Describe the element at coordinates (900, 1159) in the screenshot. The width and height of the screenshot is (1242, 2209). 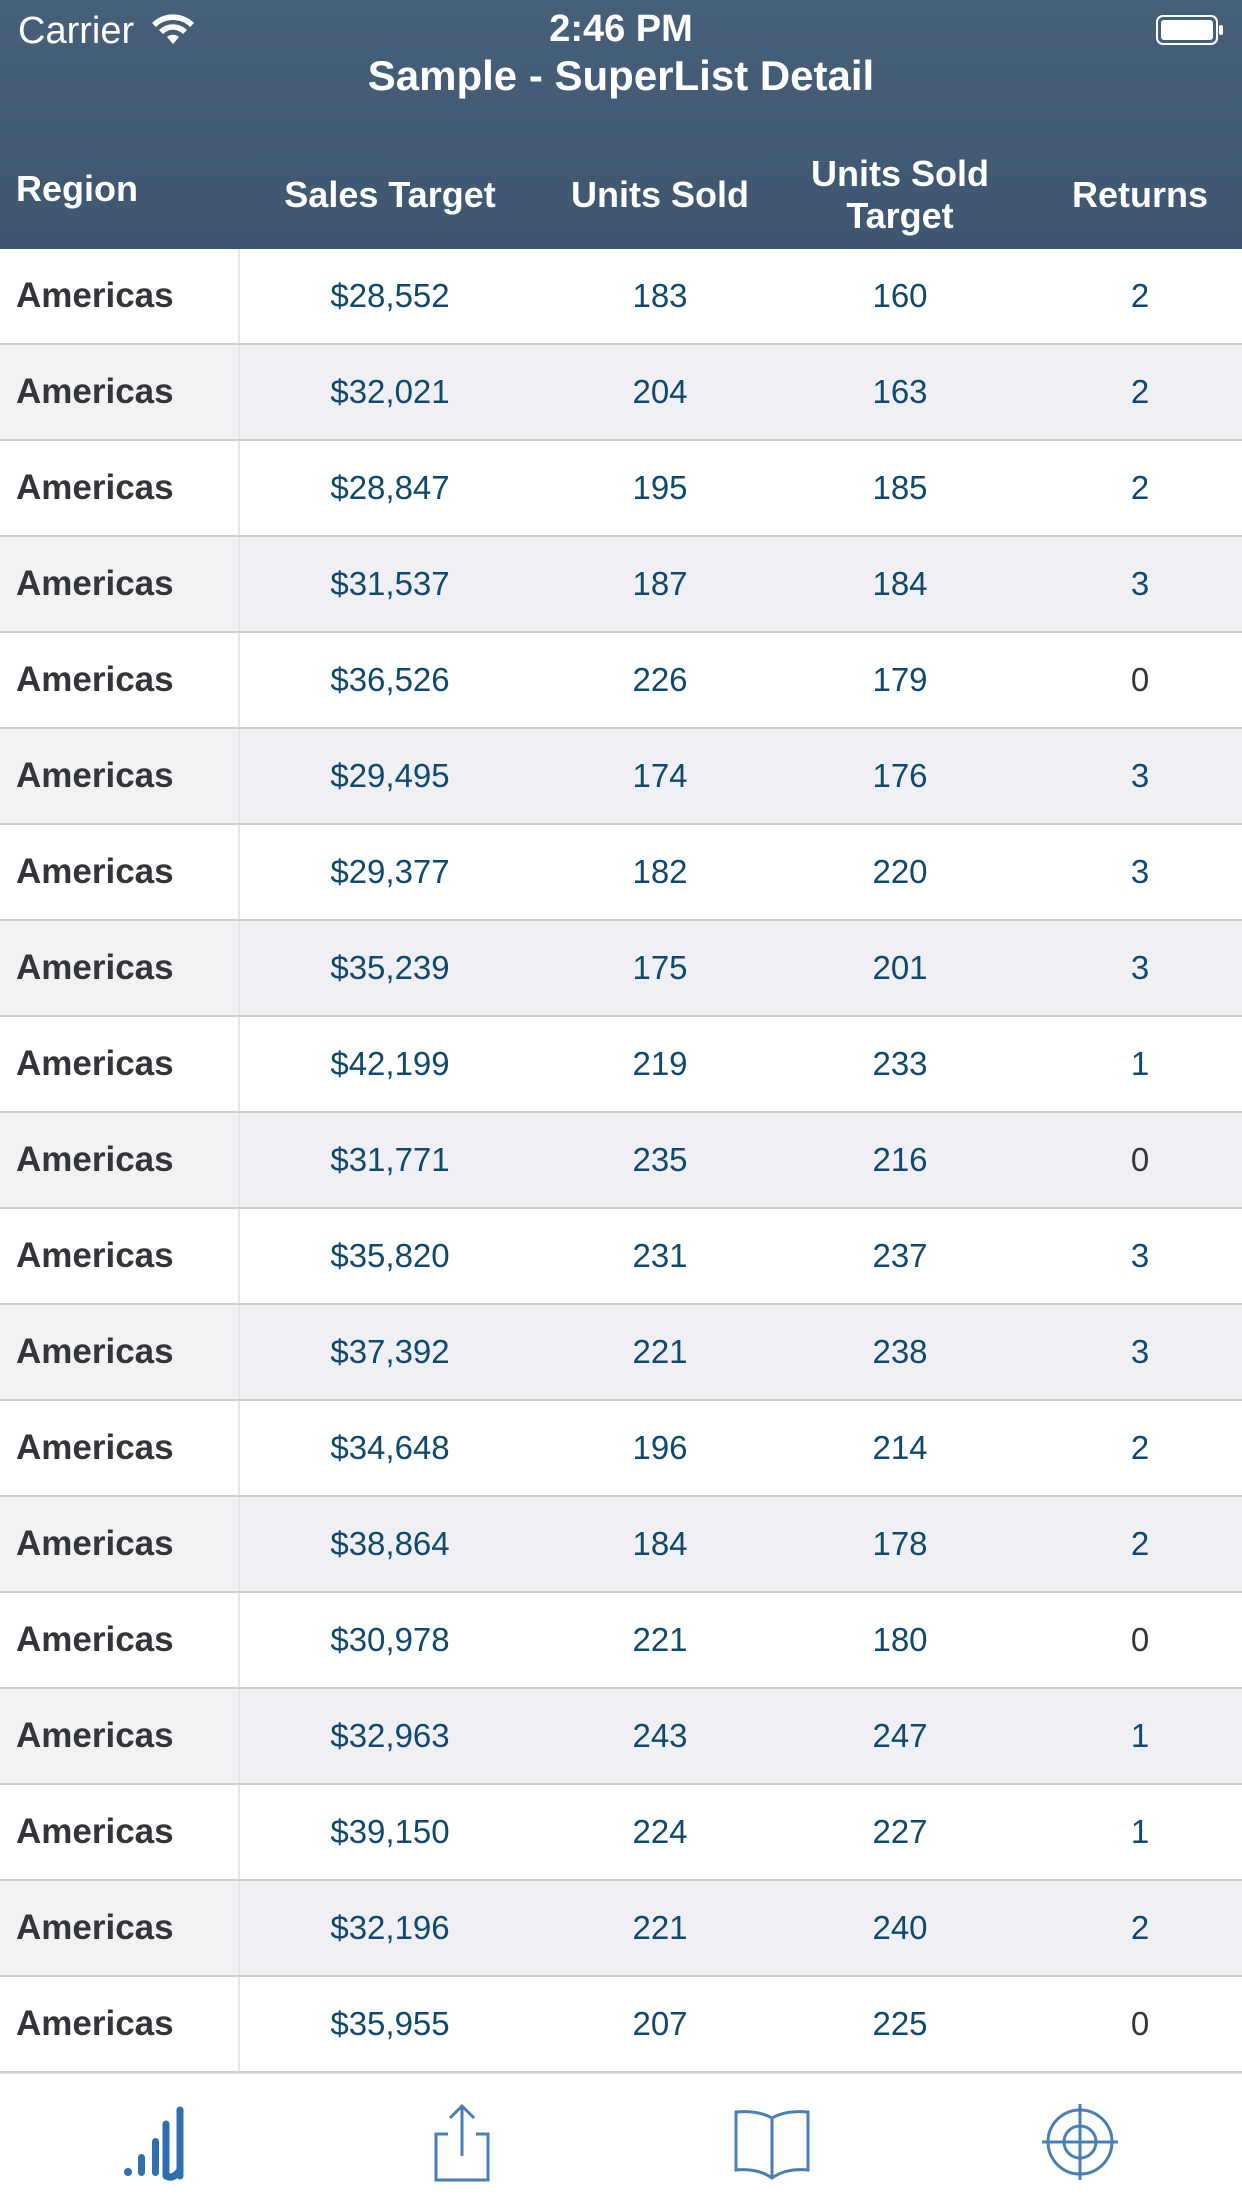
I see `cell-units-sold-target: 216` at that location.